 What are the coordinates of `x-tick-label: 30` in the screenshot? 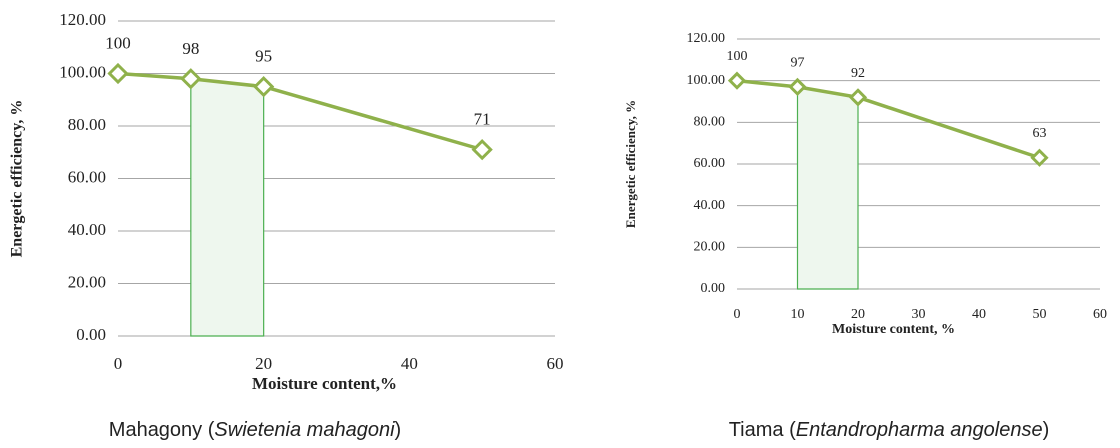 It's located at (919, 314).